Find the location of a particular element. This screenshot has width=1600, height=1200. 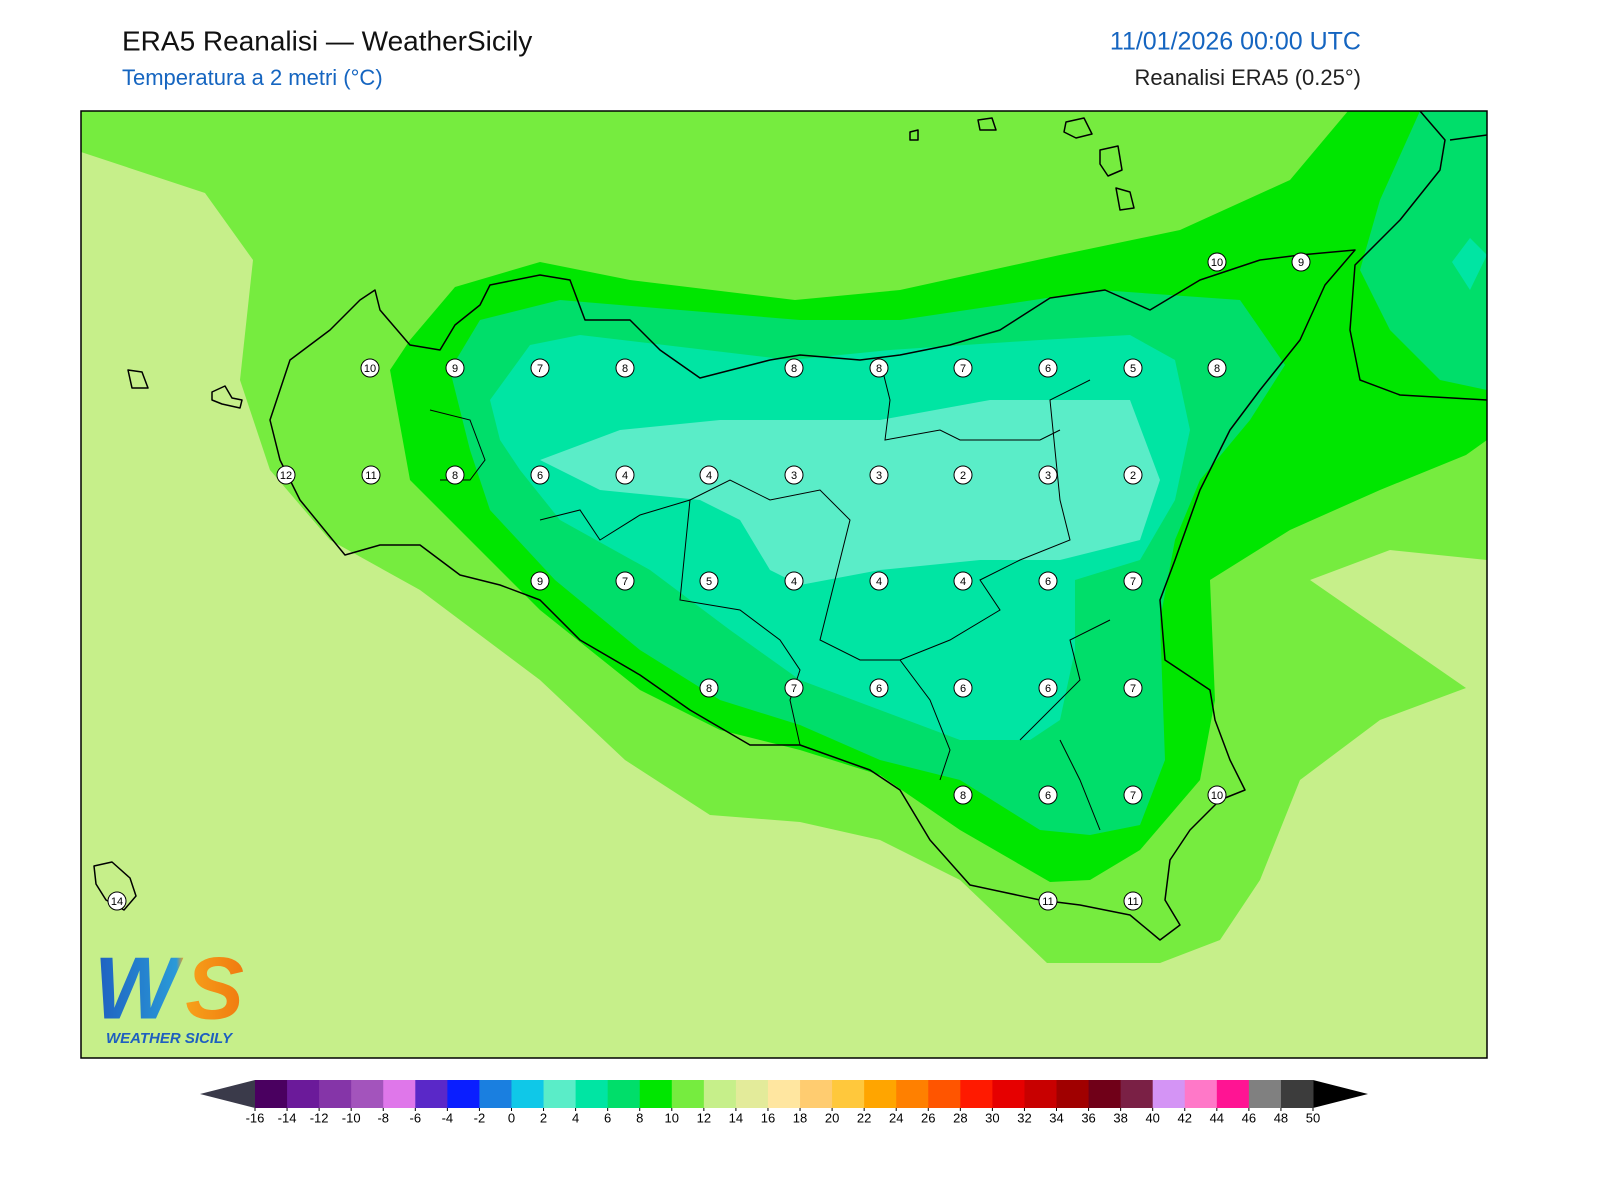

colorbar-label: 36 is located at coordinates (1088, 1117).